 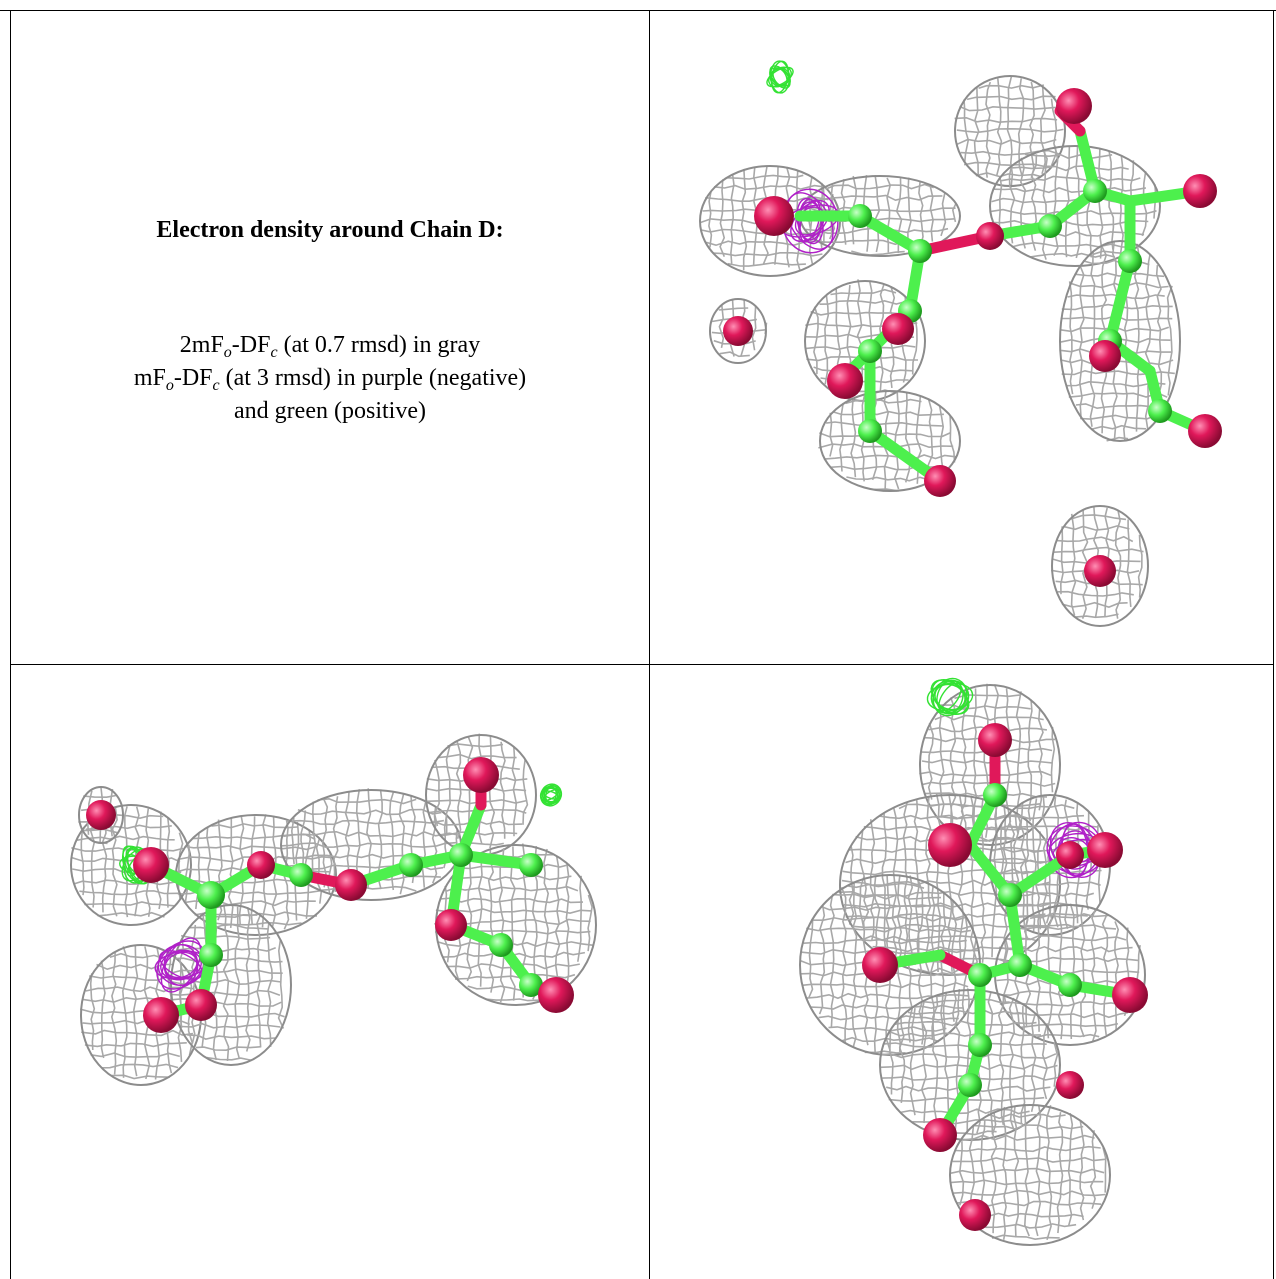 I want to click on caption-title: Electron density around Chain D:, so click(x=330, y=230).